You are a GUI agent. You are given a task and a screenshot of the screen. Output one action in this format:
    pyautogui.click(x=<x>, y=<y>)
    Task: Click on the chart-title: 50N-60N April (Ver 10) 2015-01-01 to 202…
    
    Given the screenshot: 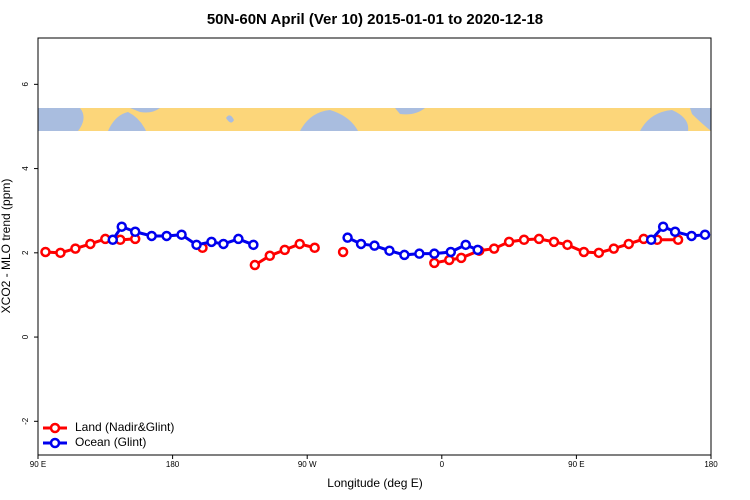 What is the action you would take?
    pyautogui.click(x=375, y=19)
    